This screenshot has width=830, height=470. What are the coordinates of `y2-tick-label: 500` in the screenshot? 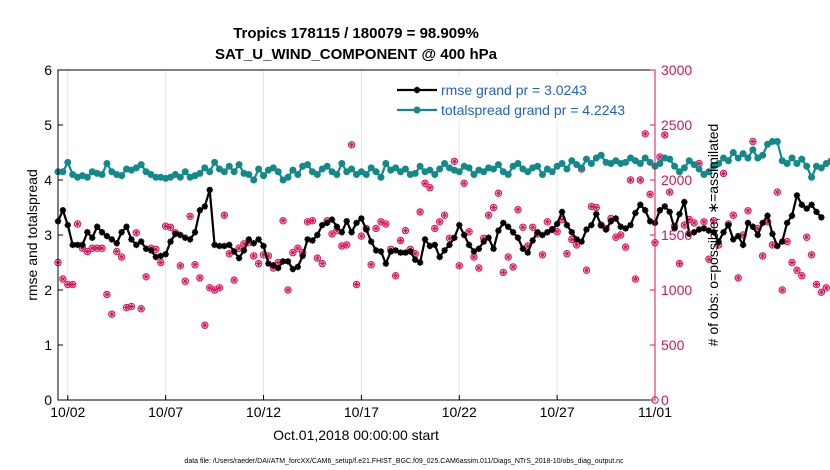 It's located at (673, 345).